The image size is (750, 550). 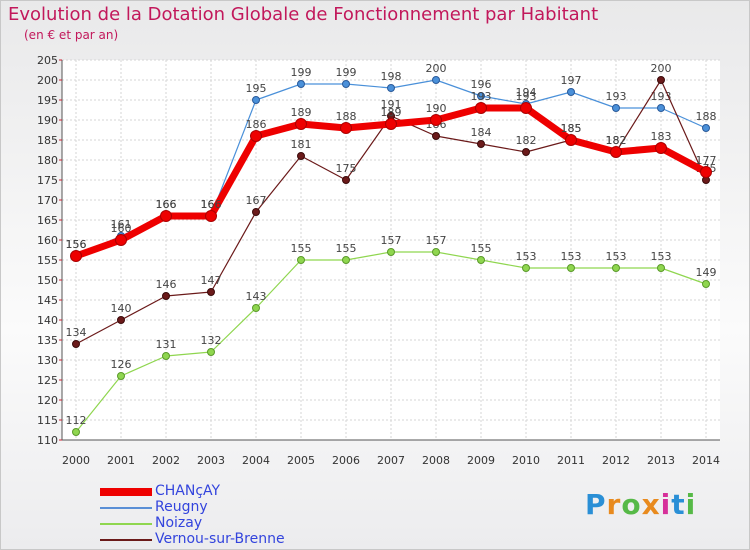 I want to click on y-tick-label: 120, so click(x=47, y=400).